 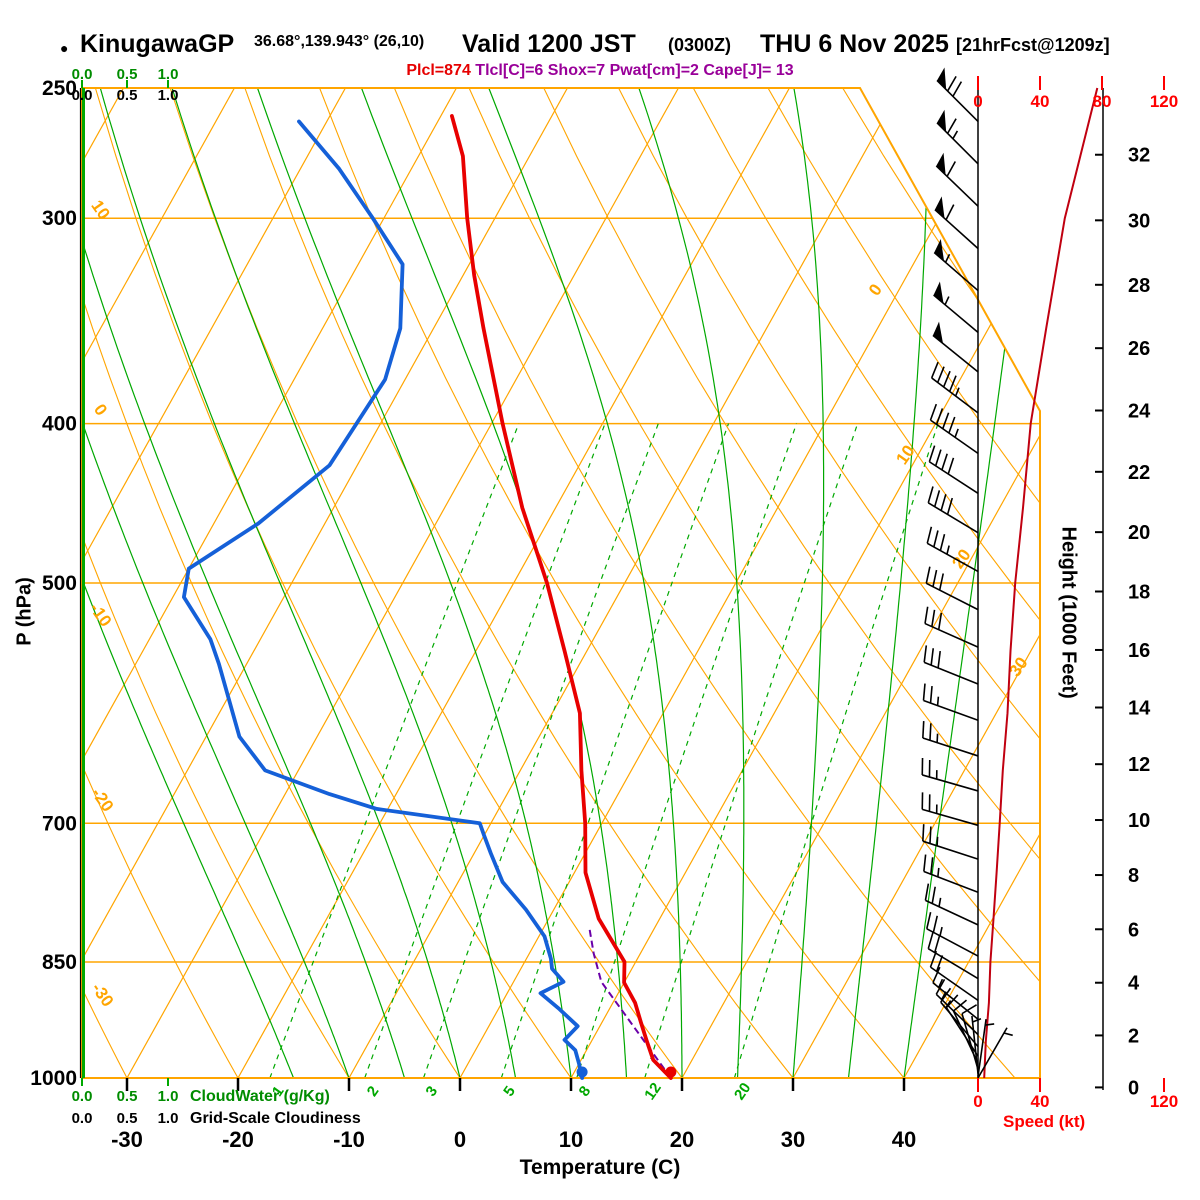 I want to click on station-name: KinugawaGP, so click(x=157, y=44).